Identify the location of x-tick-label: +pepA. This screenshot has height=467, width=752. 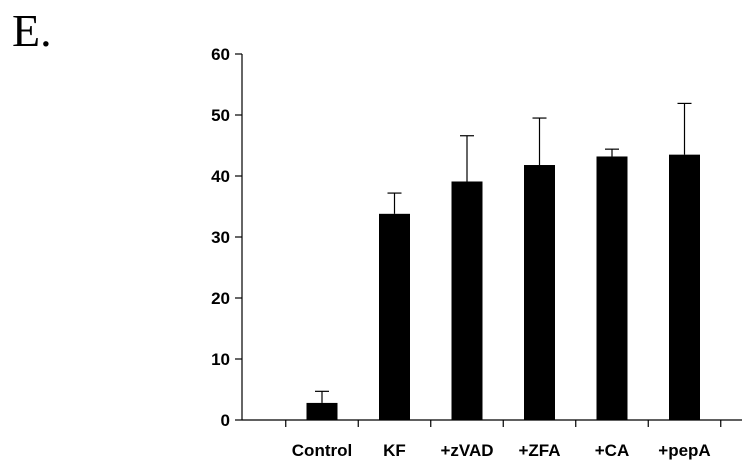
(684, 450).